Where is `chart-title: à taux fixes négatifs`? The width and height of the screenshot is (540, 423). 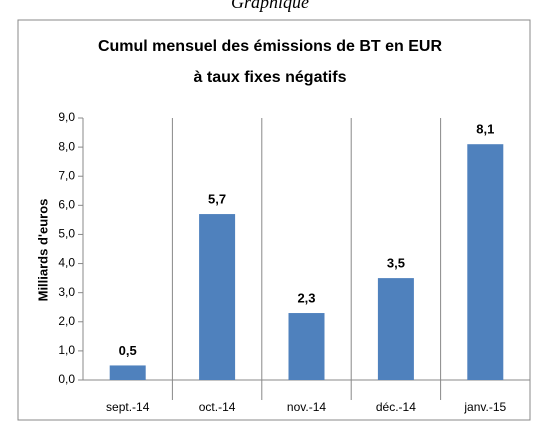
chart-title: à taux fixes négatifs is located at coordinates (270, 77).